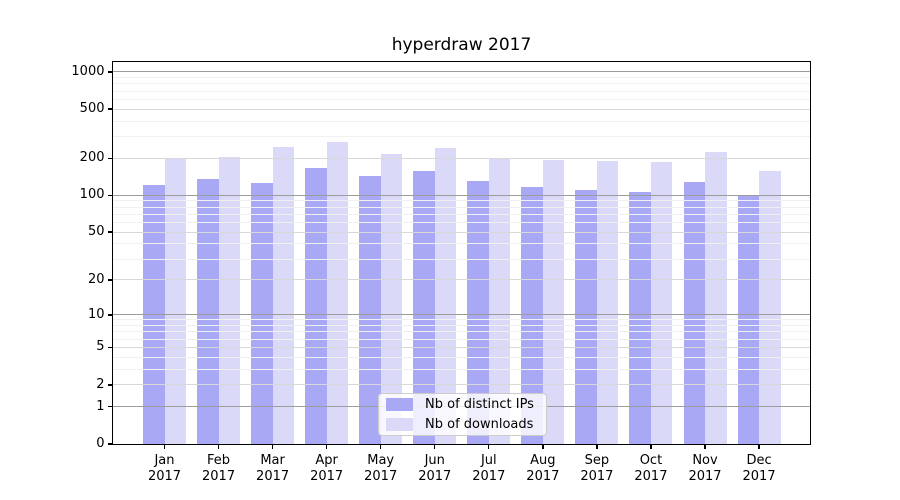 The width and height of the screenshot is (900, 500). I want to click on x-tick-label-sep: Sep 2017, so click(597, 468).